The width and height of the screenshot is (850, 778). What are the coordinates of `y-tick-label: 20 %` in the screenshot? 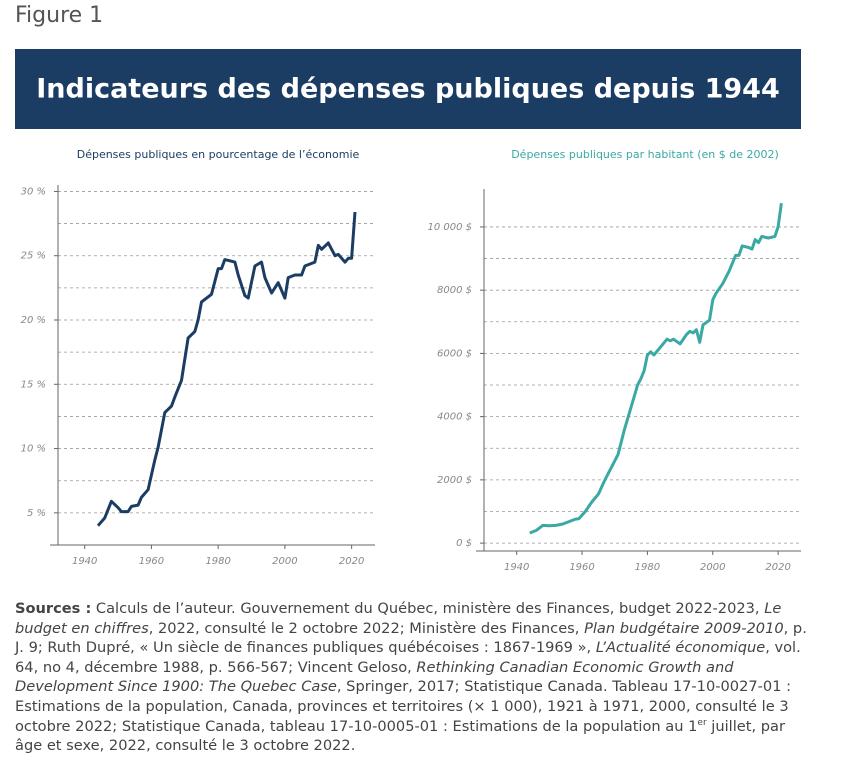 It's located at (33, 320).